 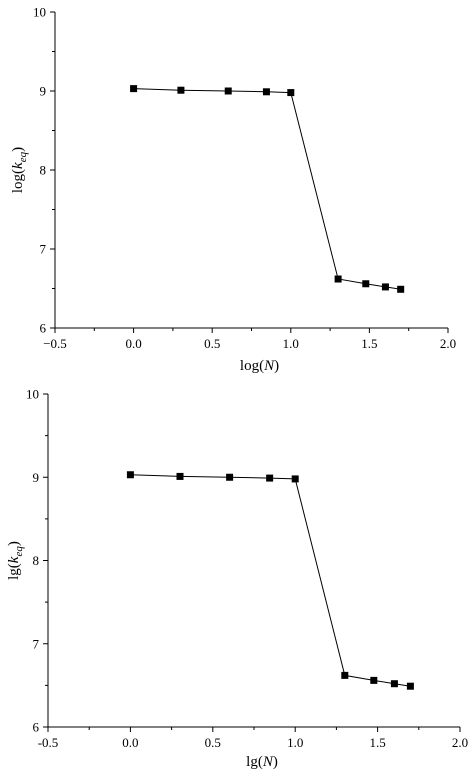 I want to click on x-tick-label: −0.5, so click(x=55, y=343).